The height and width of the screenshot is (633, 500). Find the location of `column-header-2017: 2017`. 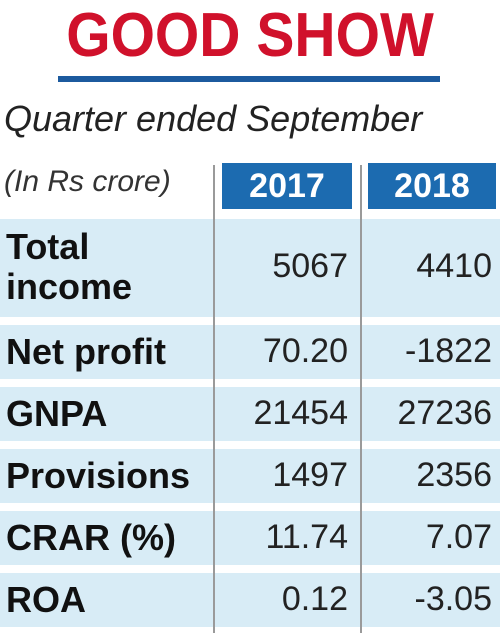

column-header-2017: 2017 is located at coordinates (287, 186).